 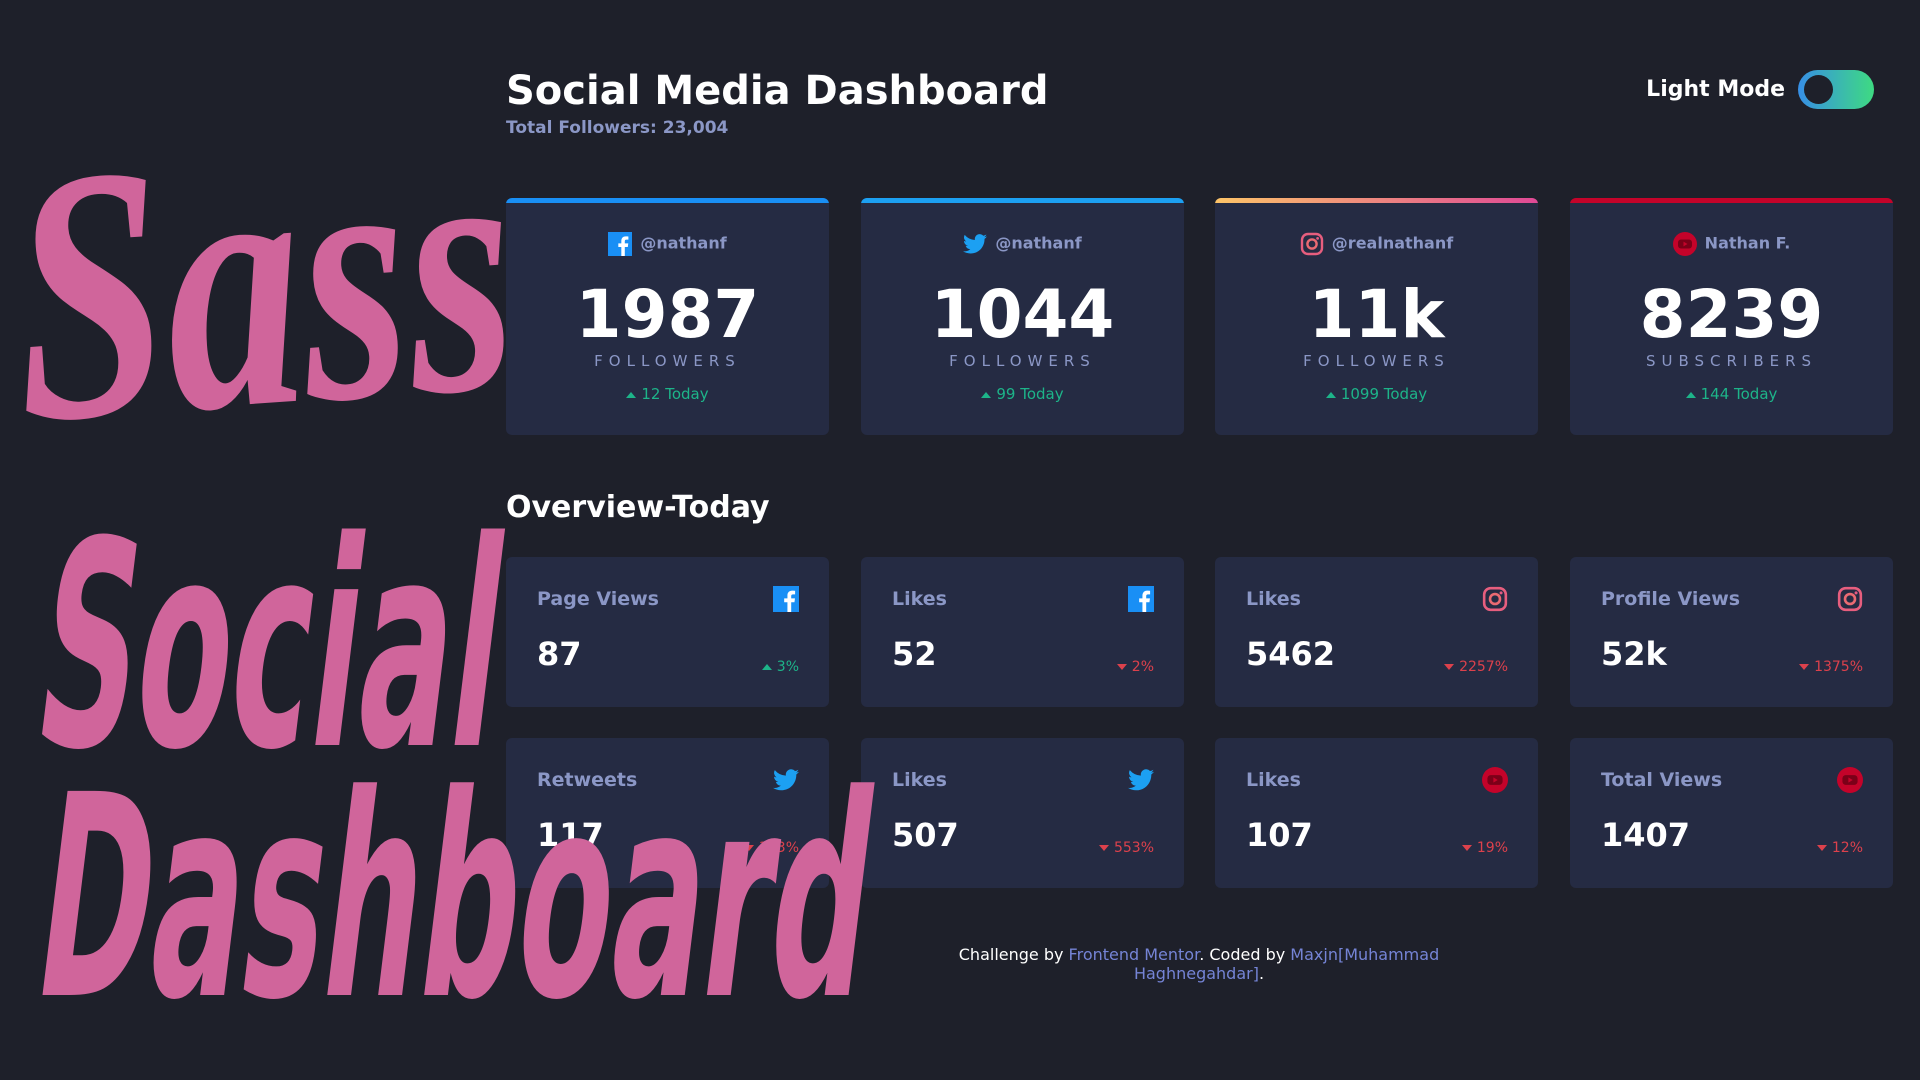 I want to click on overview-card: Likes 52 2%, so click(x=1022, y=632).